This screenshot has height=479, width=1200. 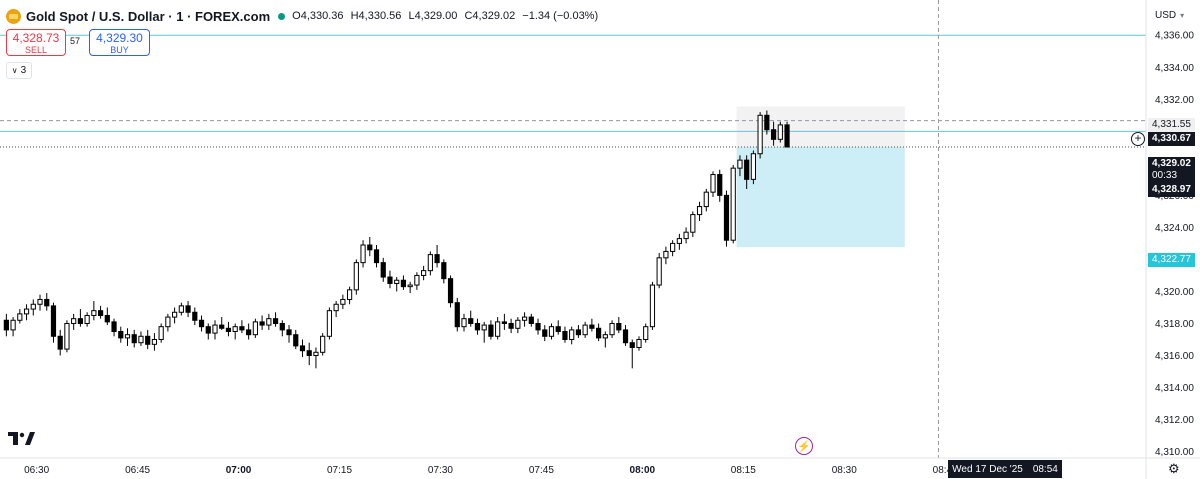 What do you see at coordinates (1174, 68) in the screenshot?
I see `y-tick-label: 4,334.00` at bounding box center [1174, 68].